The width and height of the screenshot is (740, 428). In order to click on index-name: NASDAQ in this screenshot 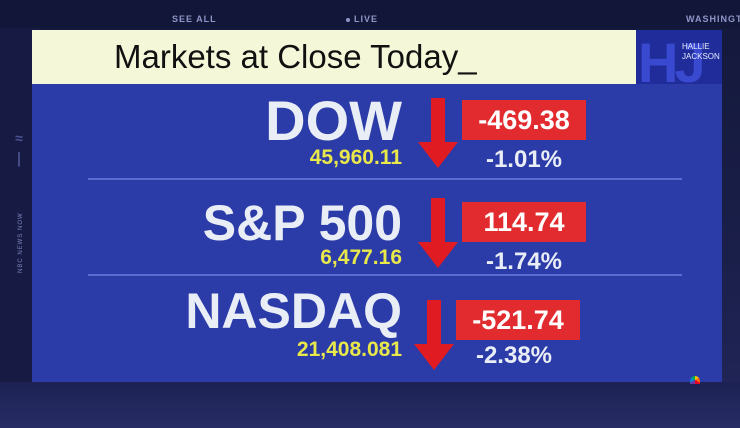, I will do `click(293, 311)`.